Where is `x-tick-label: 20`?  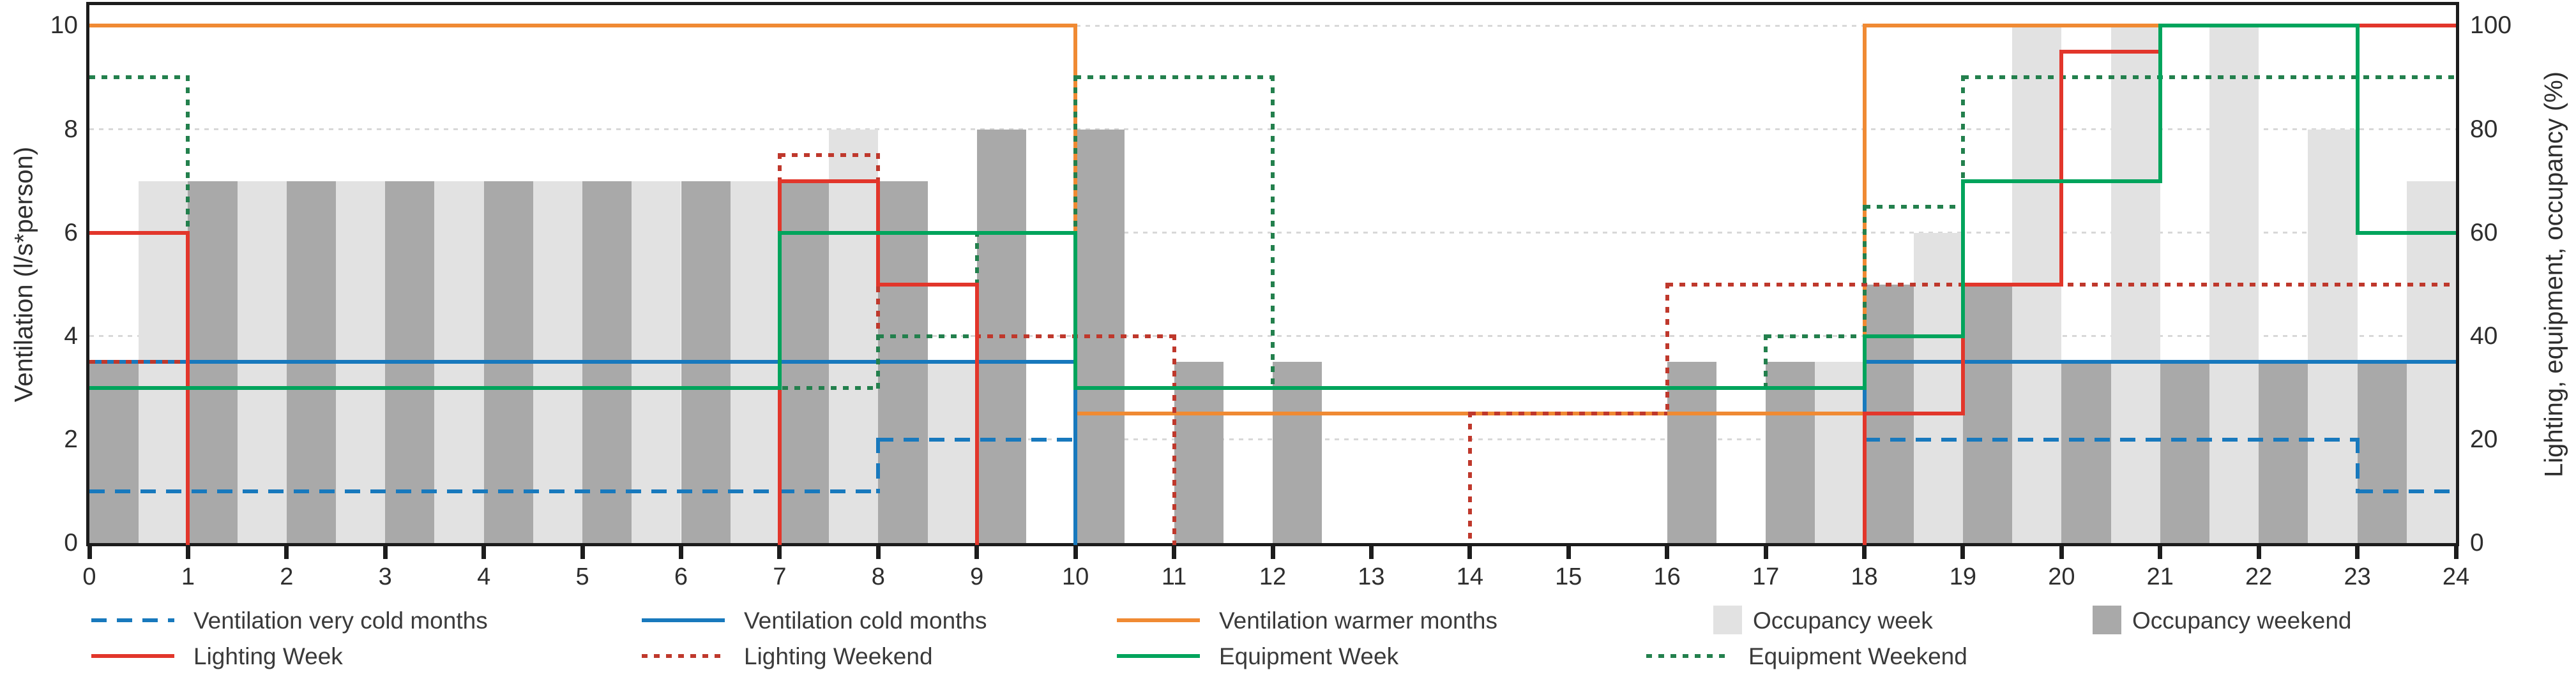 x-tick-label: 20 is located at coordinates (2061, 576).